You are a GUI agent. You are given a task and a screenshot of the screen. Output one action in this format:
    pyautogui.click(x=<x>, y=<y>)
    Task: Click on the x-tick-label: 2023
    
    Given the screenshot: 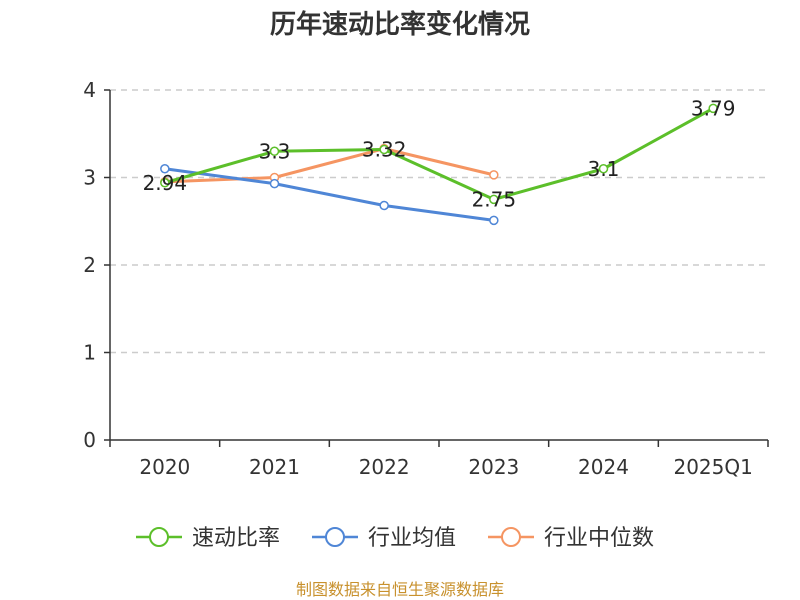 What is the action you would take?
    pyautogui.click(x=493, y=467)
    